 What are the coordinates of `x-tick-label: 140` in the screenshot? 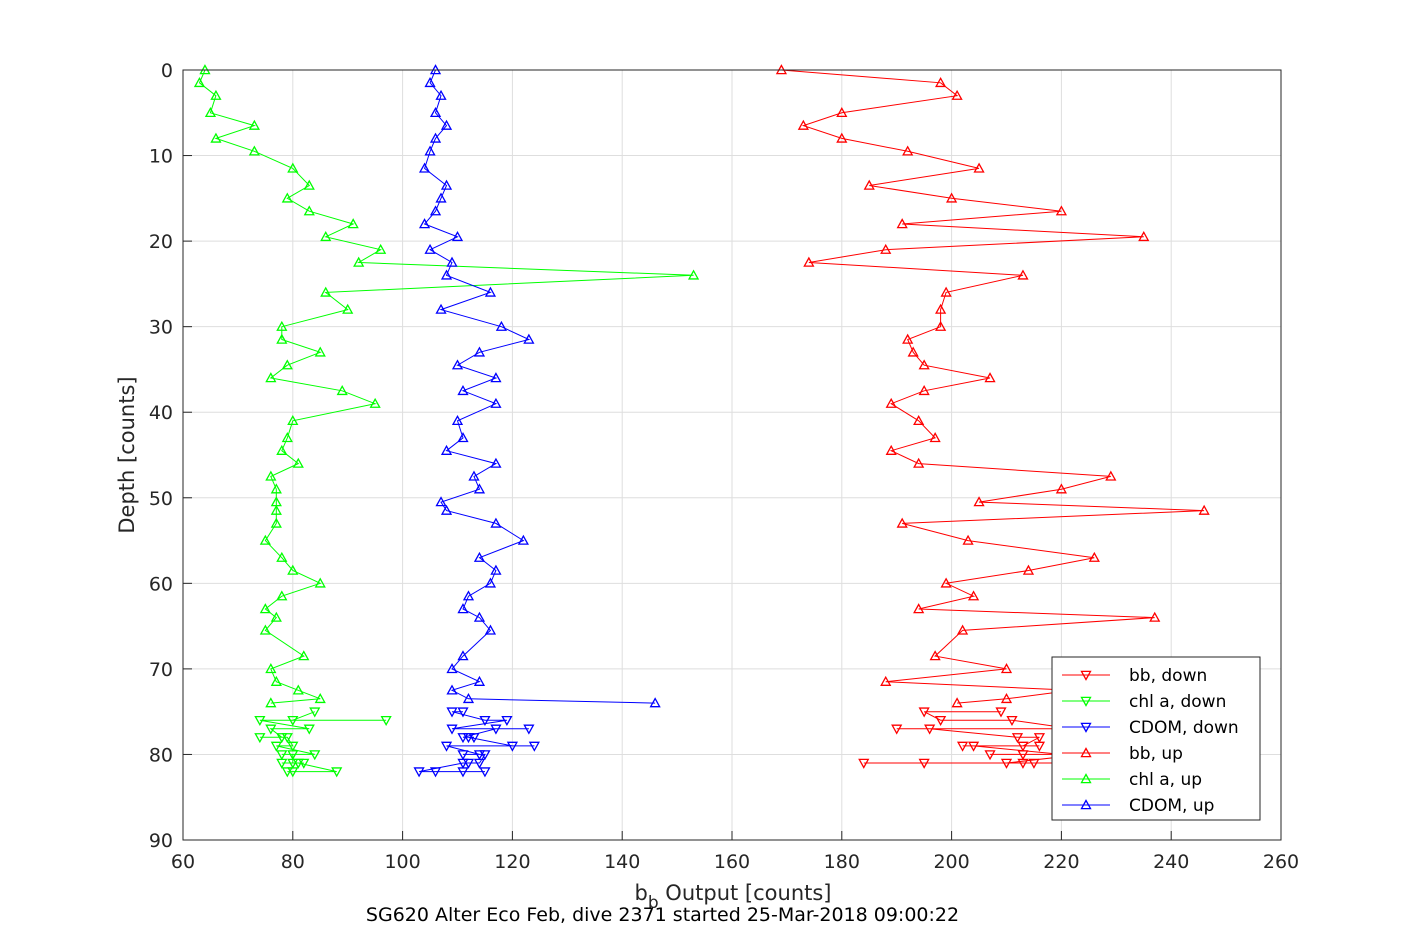 It's located at (622, 862).